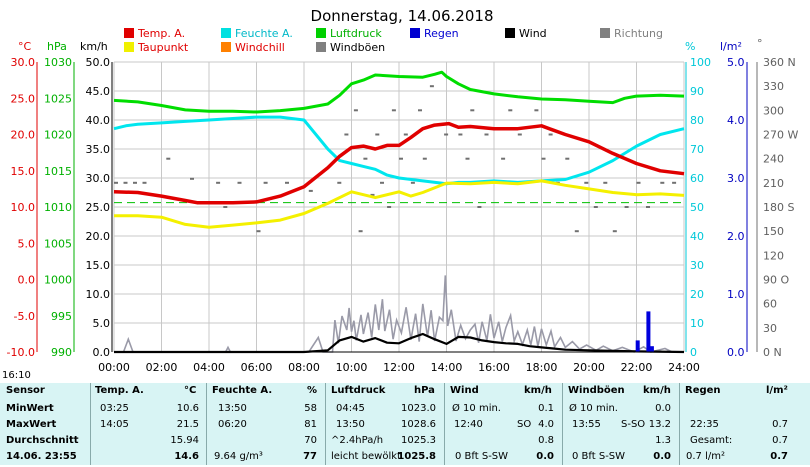 Image resolution: width=810 pixels, height=467 pixels. What do you see at coordinates (780, 135) in the screenshot?
I see `direction-tick-label: 270 W` at bounding box center [780, 135].